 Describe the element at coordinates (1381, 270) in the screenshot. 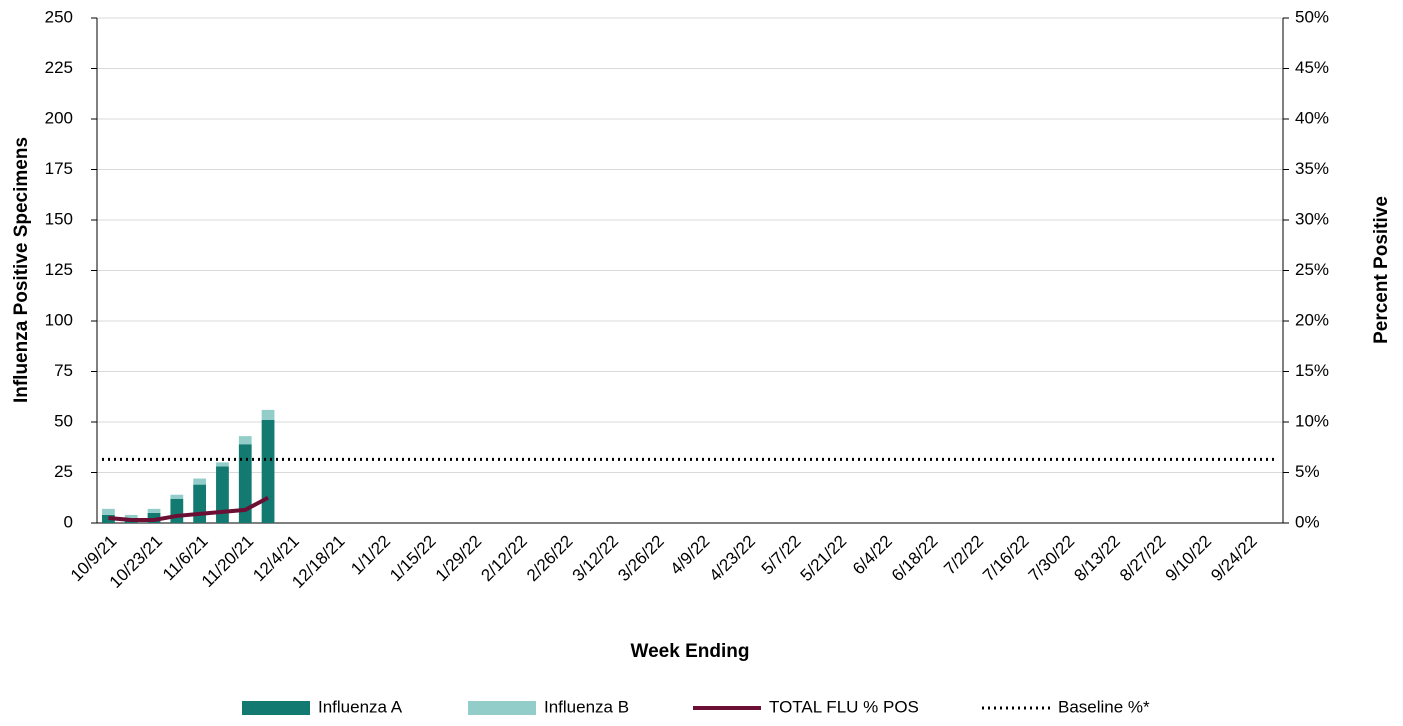

I see `y2-axis-title: Percent Positive` at that location.